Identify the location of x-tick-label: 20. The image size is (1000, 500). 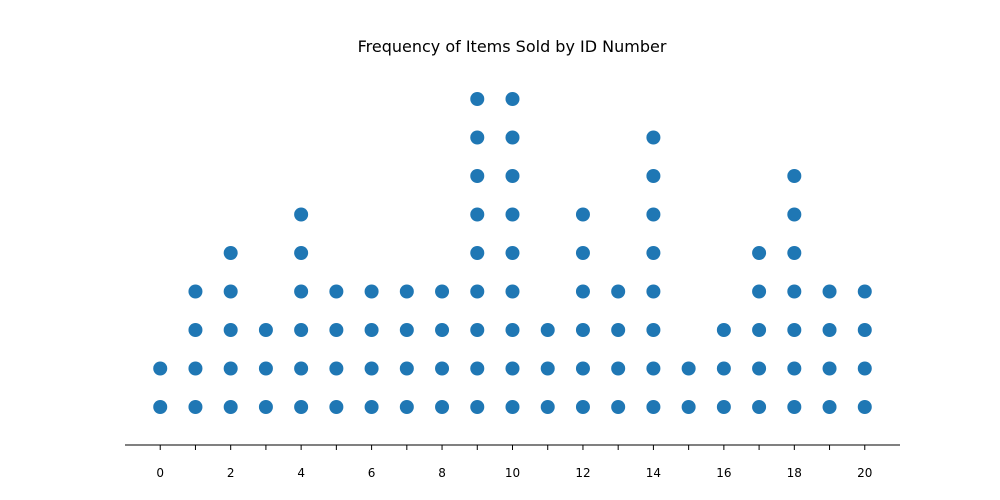
(864, 473).